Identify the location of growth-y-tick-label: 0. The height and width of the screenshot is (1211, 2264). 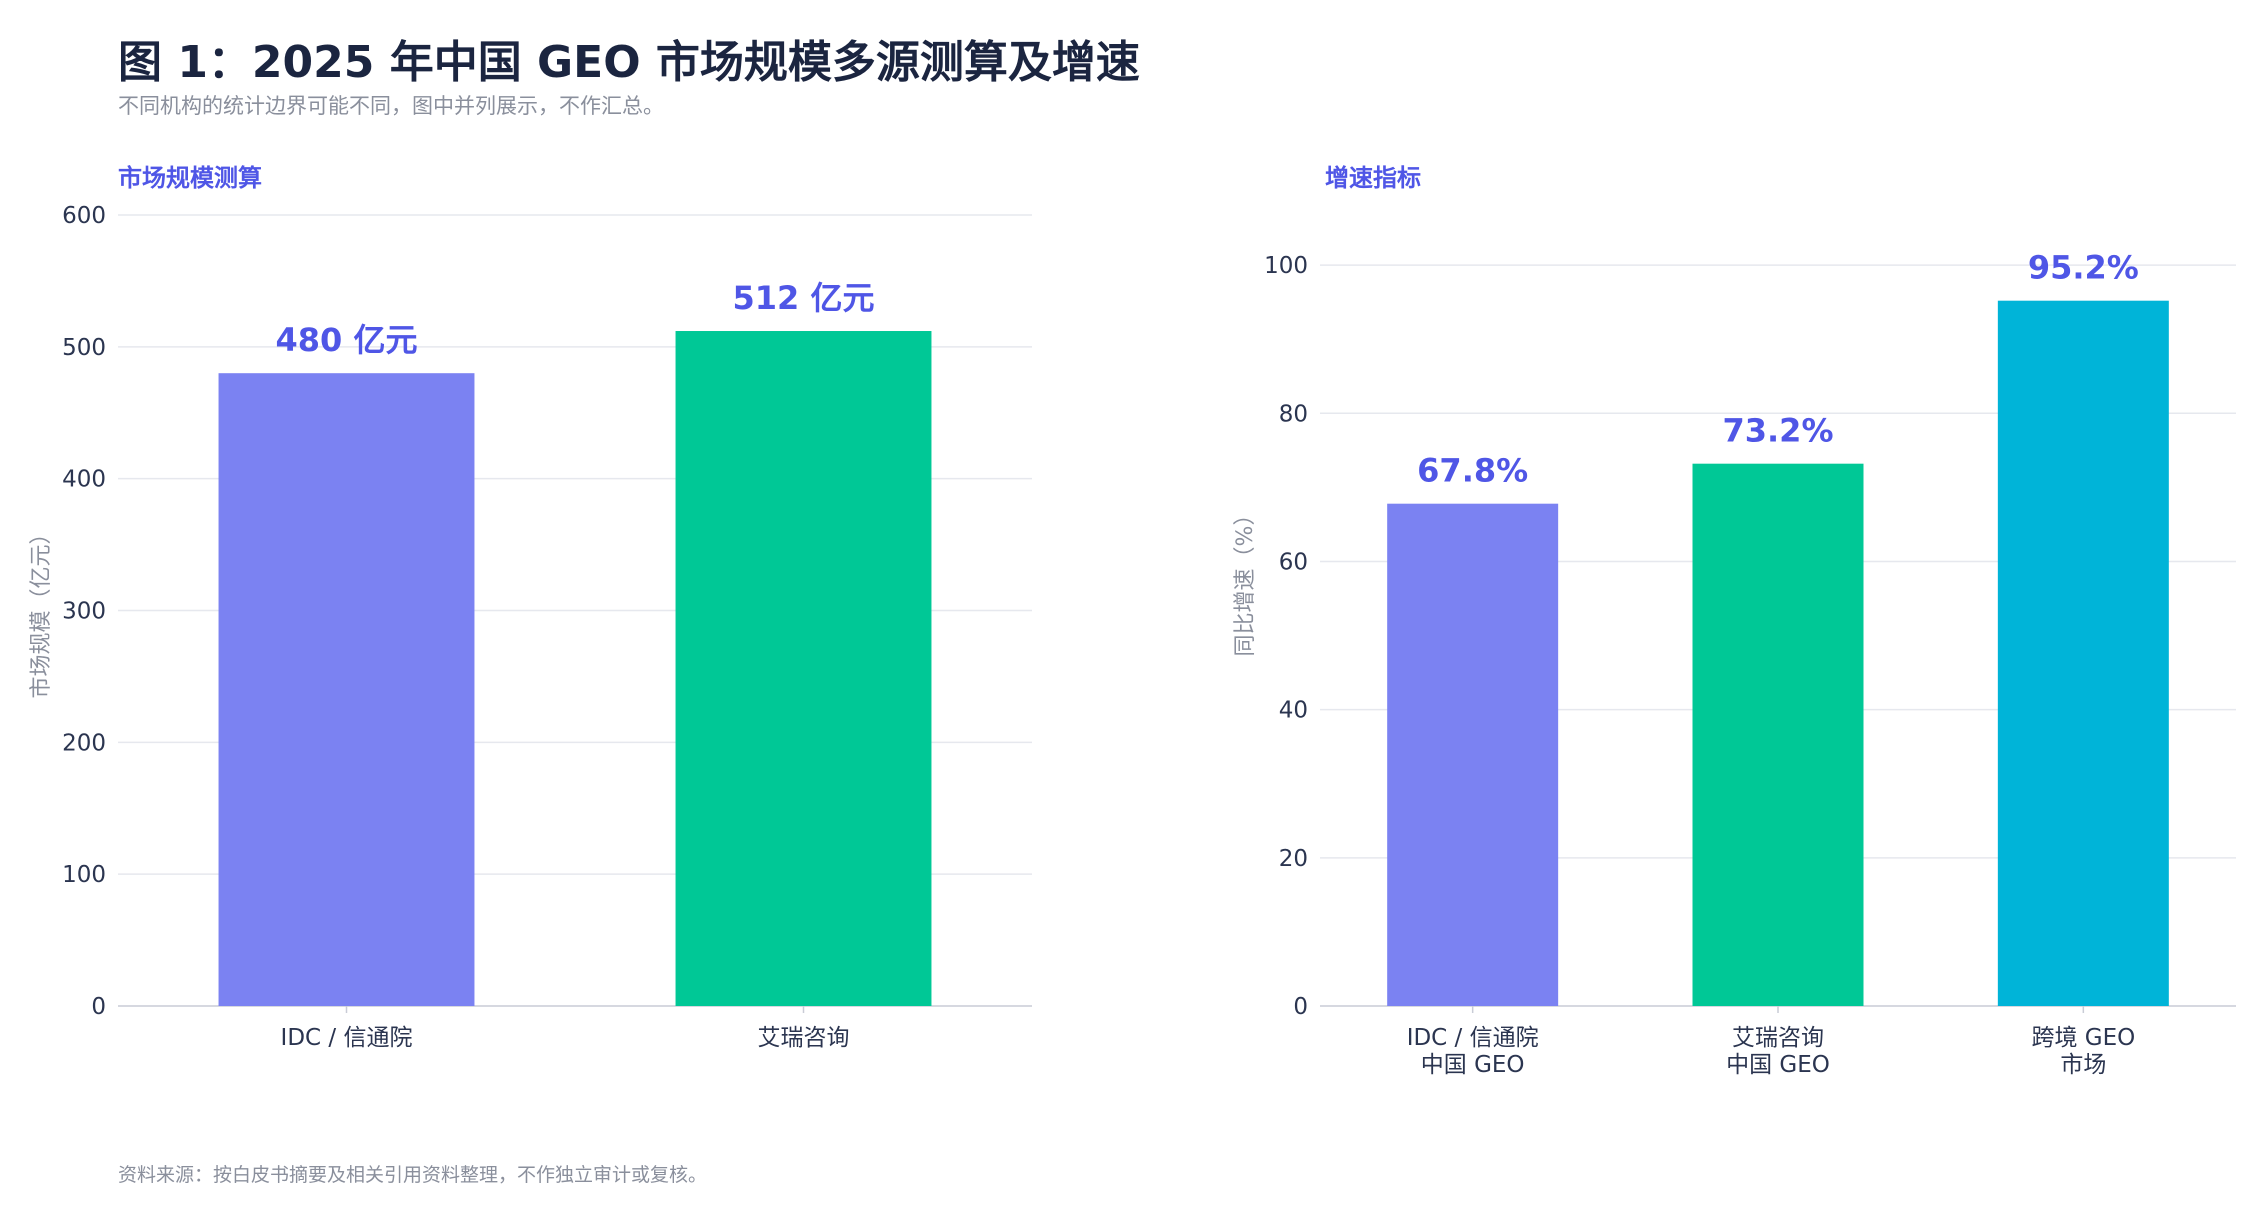
(1300, 1007).